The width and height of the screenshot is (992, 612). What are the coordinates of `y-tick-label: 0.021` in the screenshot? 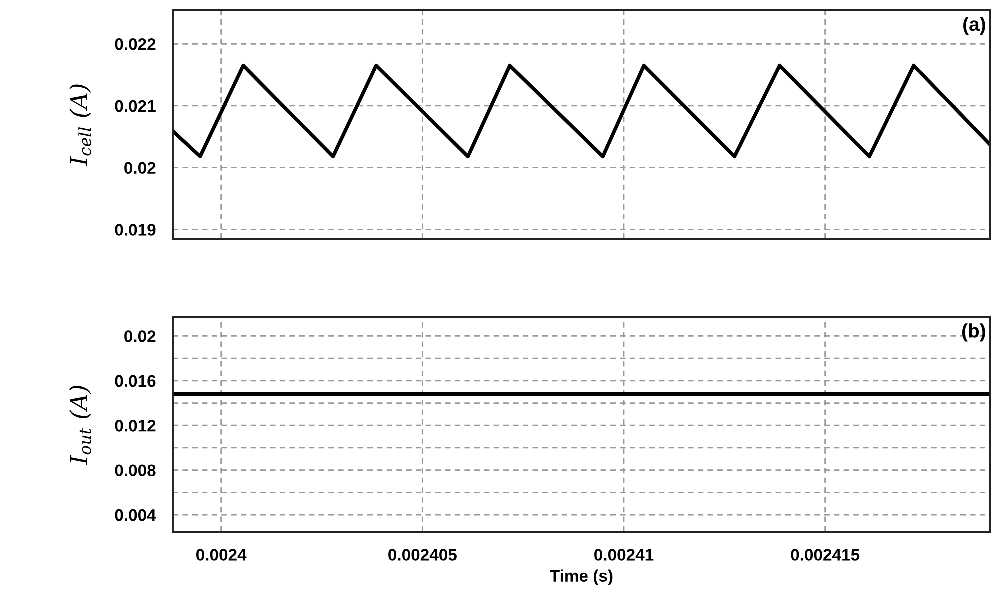 It's located at (135, 106).